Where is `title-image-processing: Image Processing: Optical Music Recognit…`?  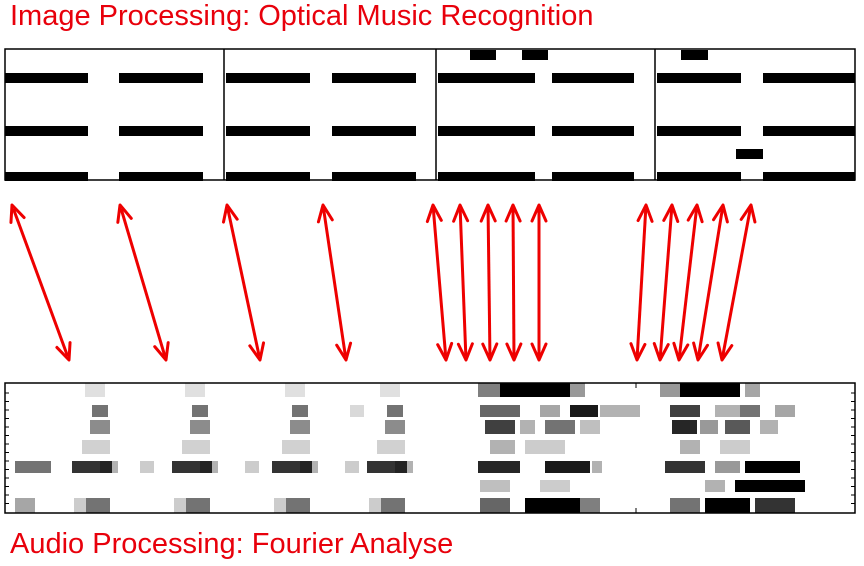
title-image-processing: Image Processing: Optical Music Recognit… is located at coordinates (302, 16).